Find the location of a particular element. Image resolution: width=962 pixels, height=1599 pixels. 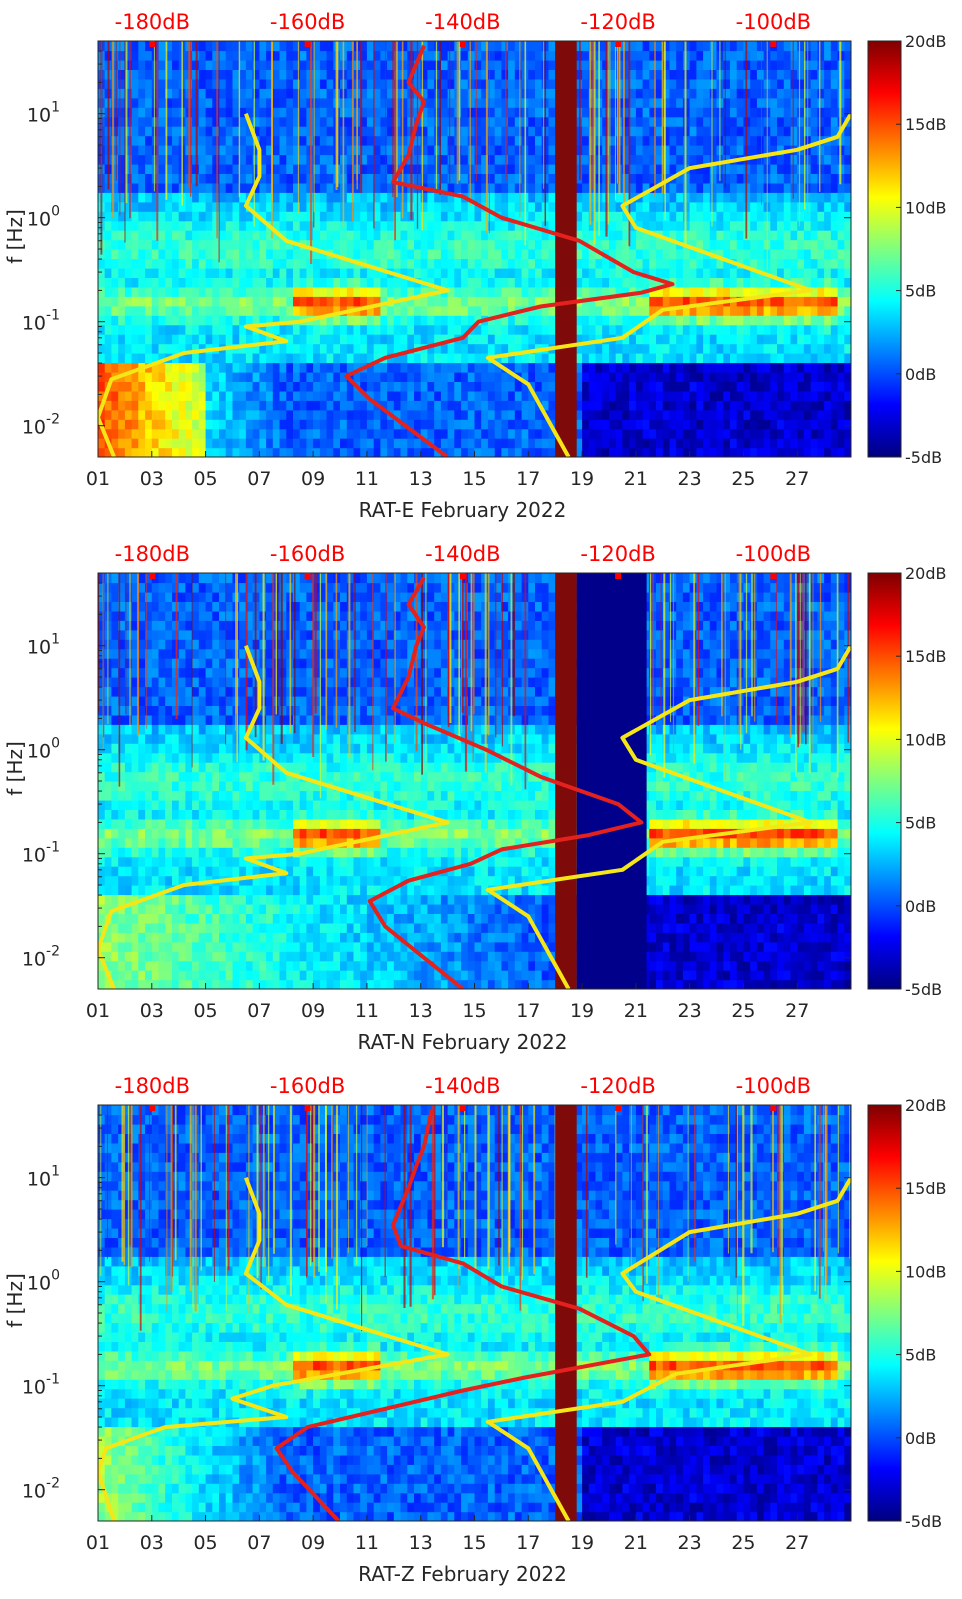

x-tick-label: 11 is located at coordinates (367, 1011).